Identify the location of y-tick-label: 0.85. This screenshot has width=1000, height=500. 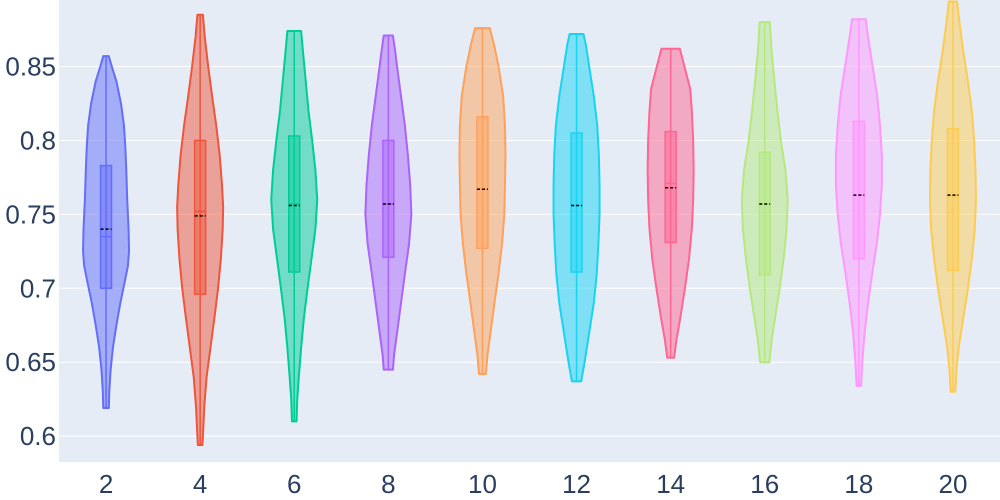
(30, 67).